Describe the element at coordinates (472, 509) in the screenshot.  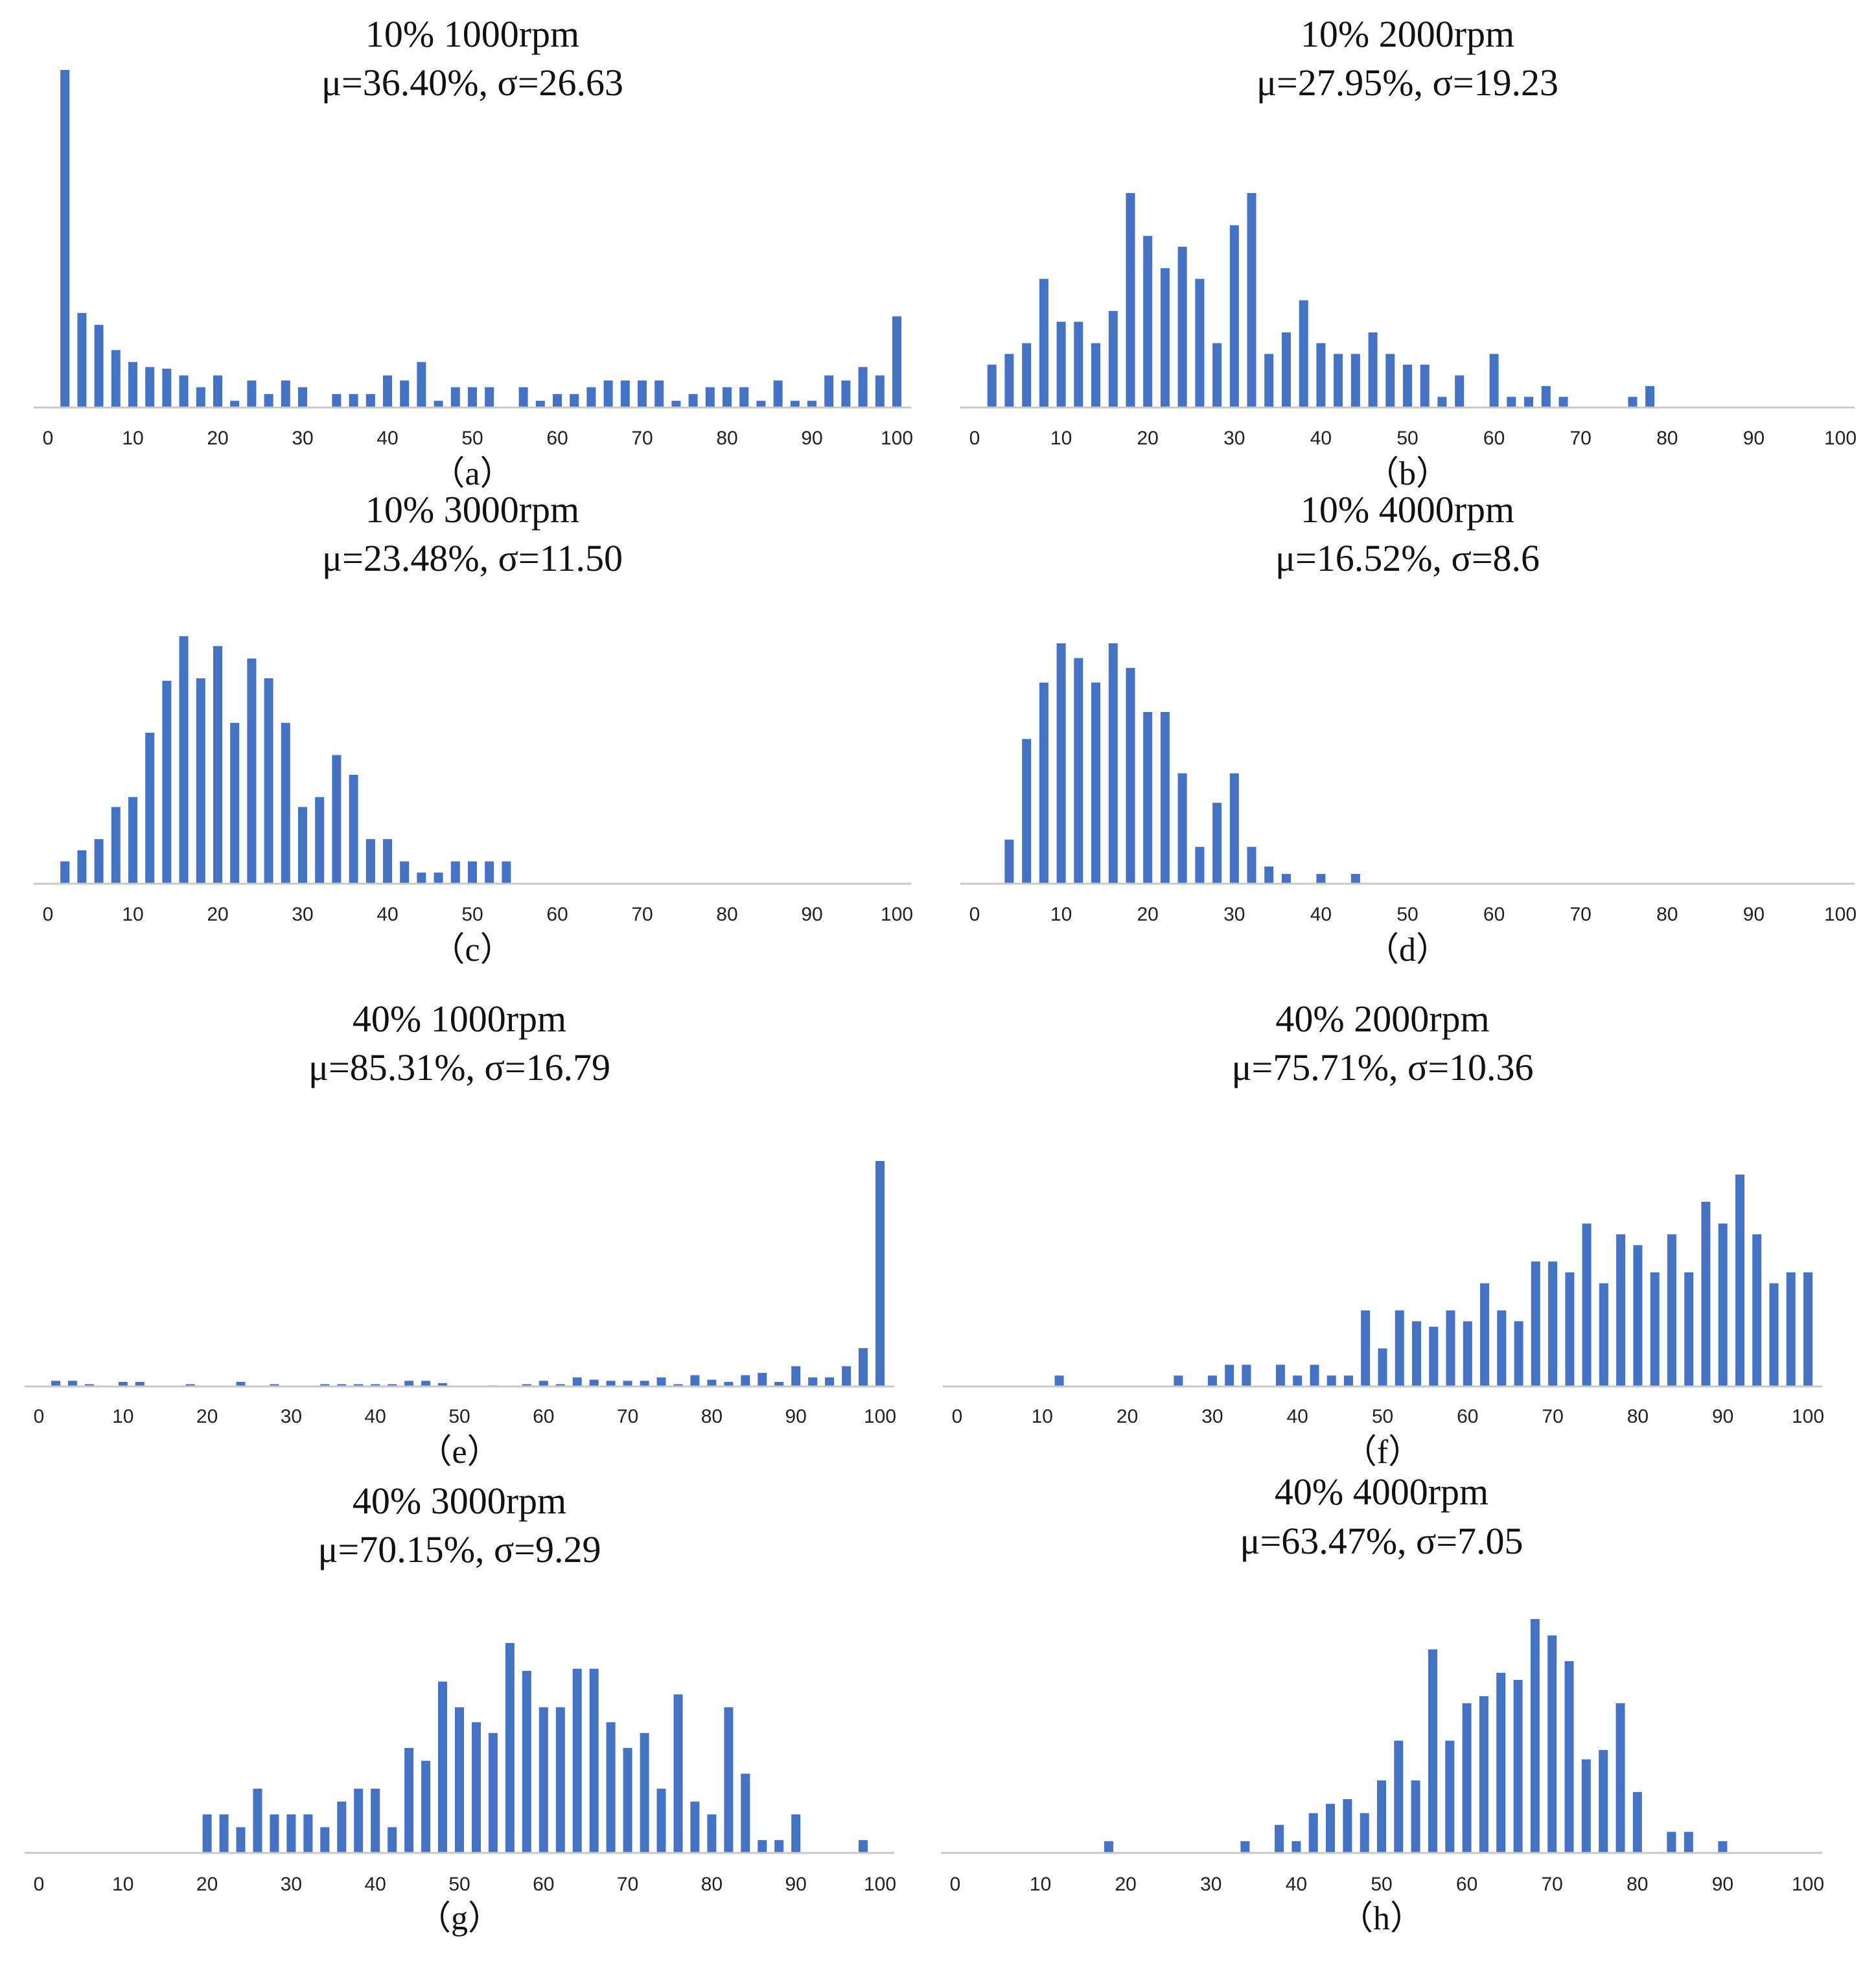
I see `chart-title: 10% 3000rpm` at that location.